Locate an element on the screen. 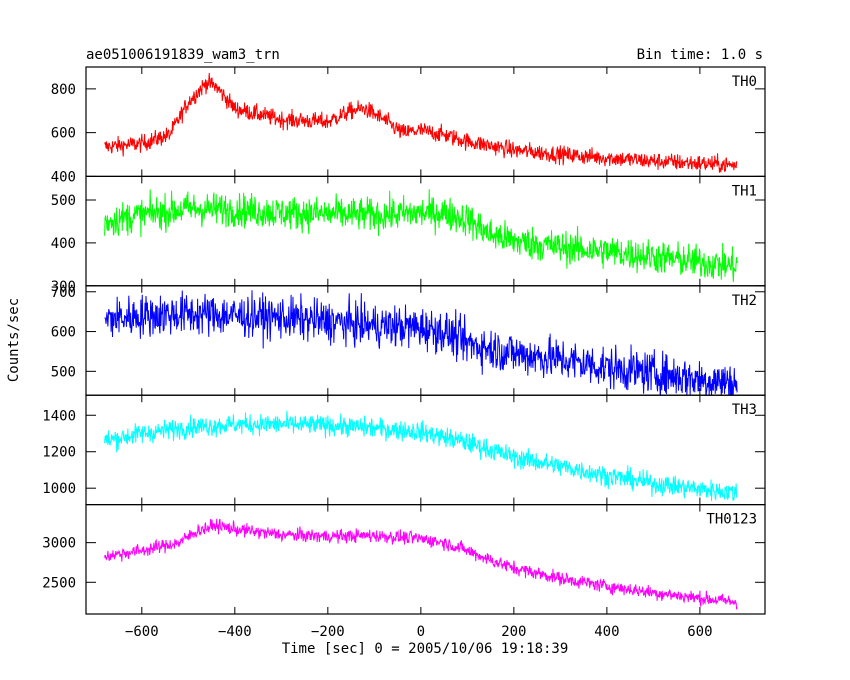  panel-th0123: 2500 3000 TH0123 is located at coordinates (404, 559).